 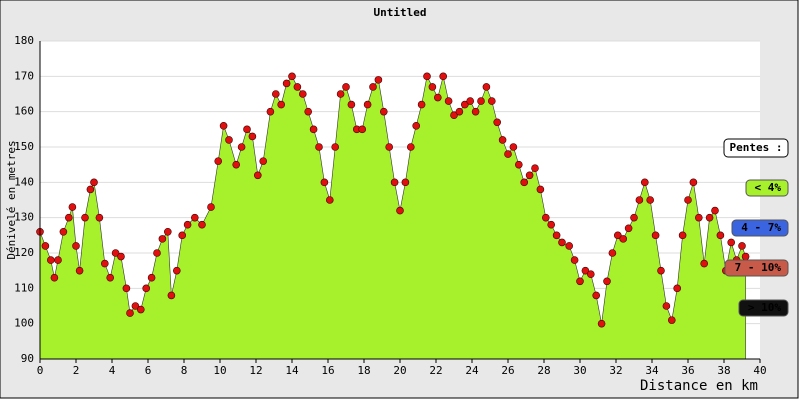 I want to click on x-tick-label: 32, so click(x=615, y=370).